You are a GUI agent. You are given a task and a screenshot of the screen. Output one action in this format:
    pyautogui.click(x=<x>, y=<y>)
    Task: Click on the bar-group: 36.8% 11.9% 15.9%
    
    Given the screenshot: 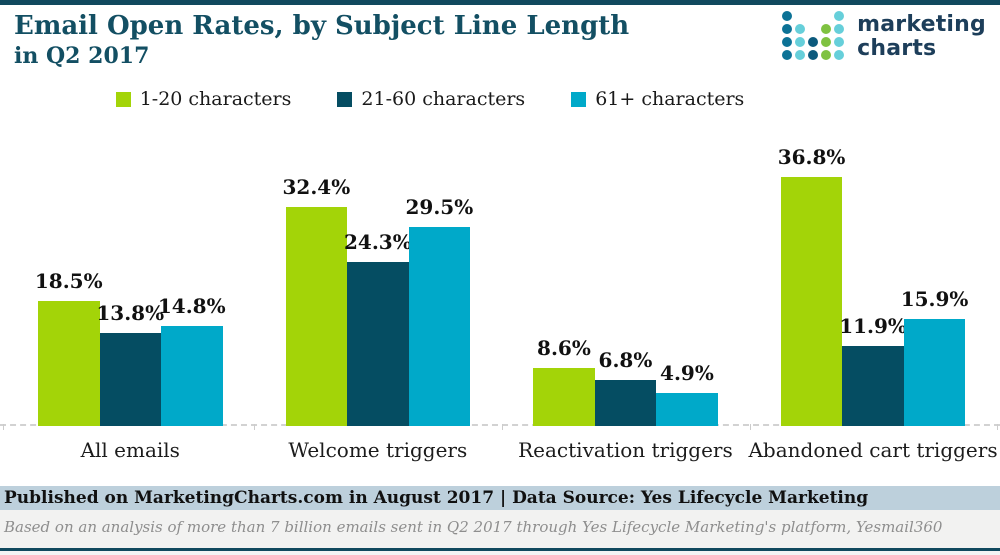 What is the action you would take?
    pyautogui.click(x=873, y=271)
    